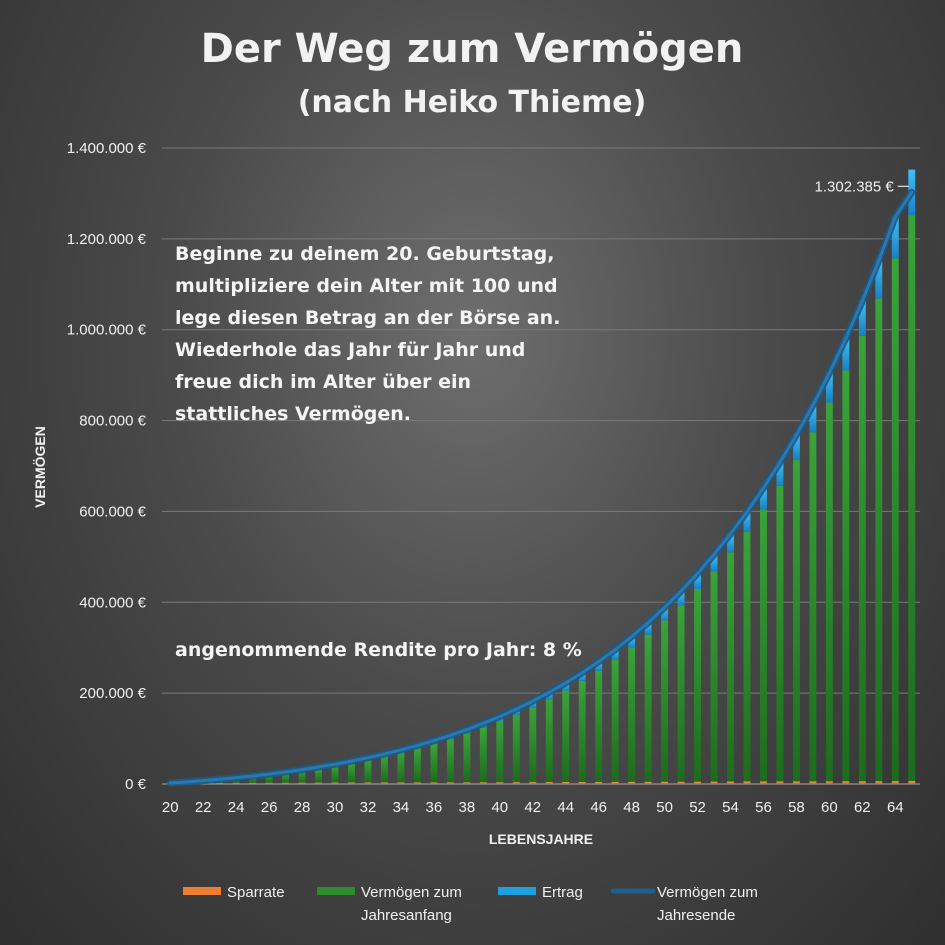 This screenshot has width=945, height=945. I want to click on annotation-line: freue dich im Alter über ein, so click(323, 382).